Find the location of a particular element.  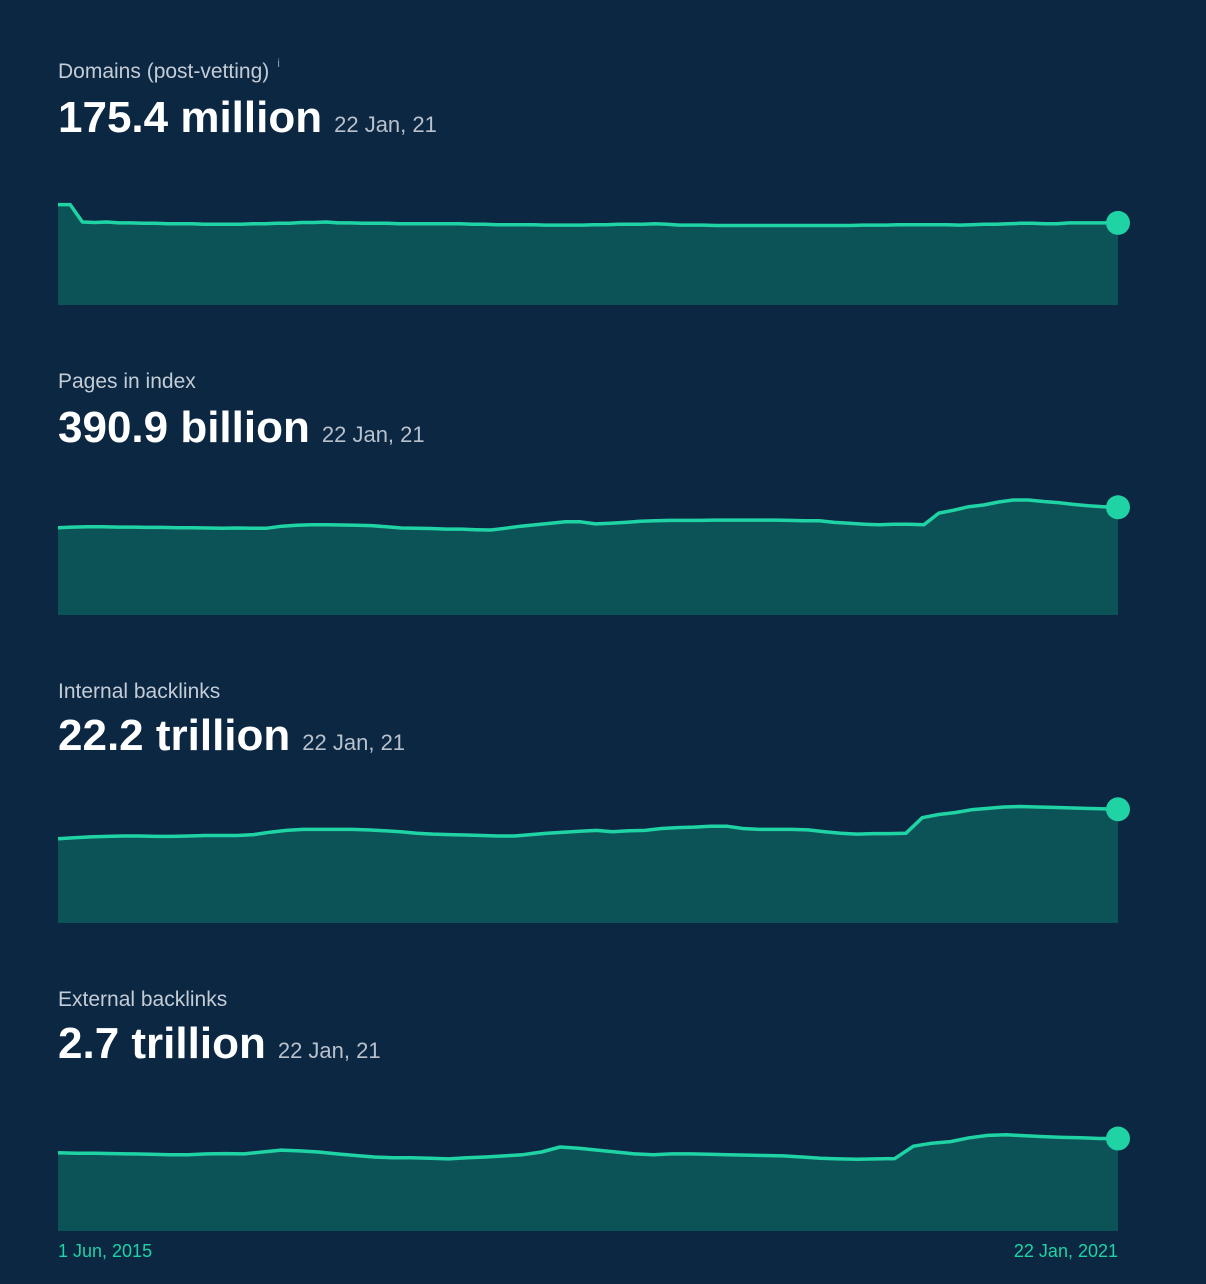

internal-backlinks-area-chart is located at coordinates (593, 854).